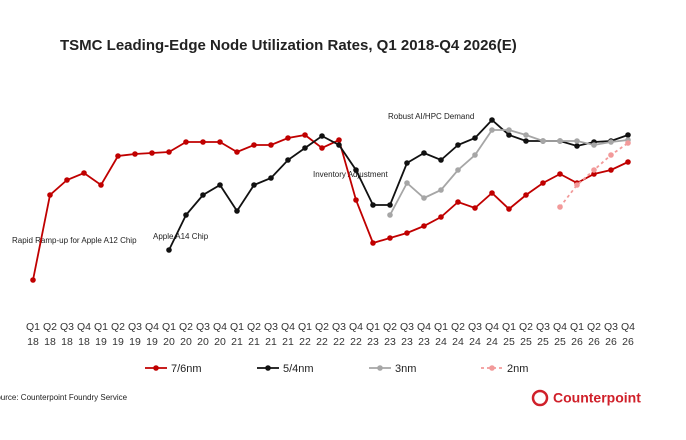  Describe the element at coordinates (186, 369) in the screenshot. I see `legend-label: 7/6nm` at that location.